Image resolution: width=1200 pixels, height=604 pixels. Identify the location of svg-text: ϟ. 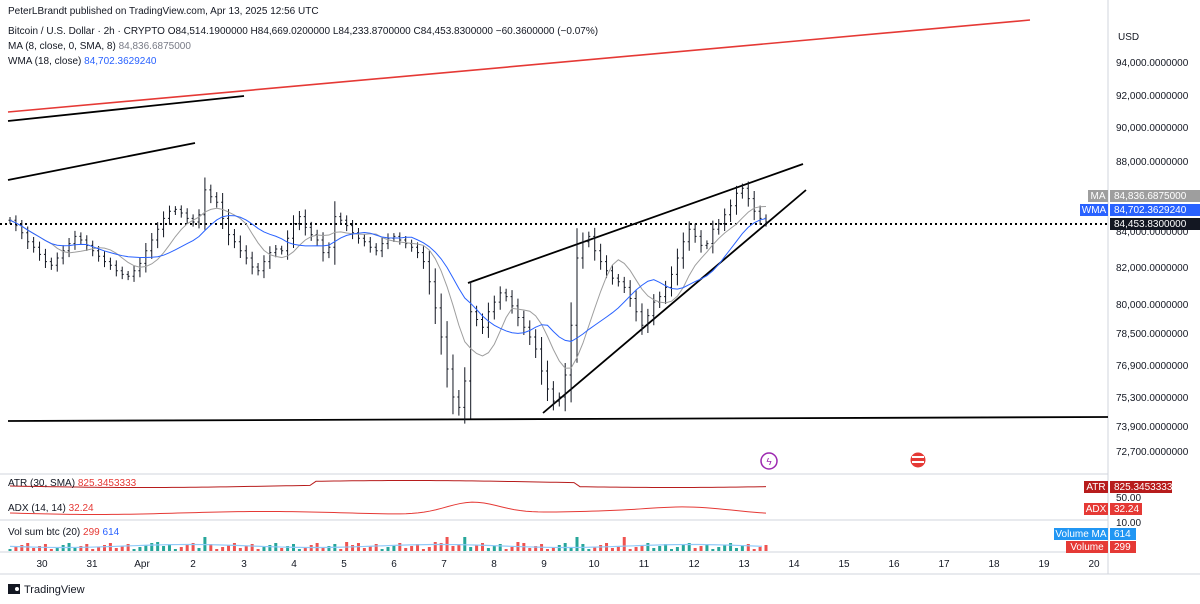
(769, 462).